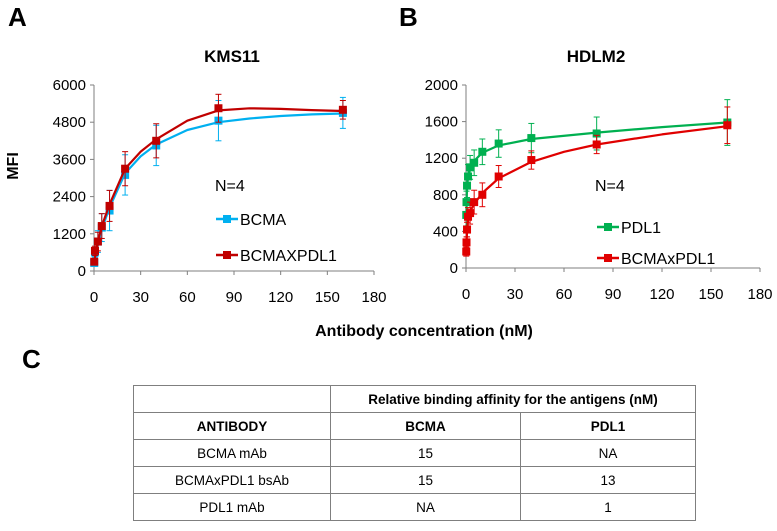  I want to click on y-tick-label: 400, so click(445, 231).